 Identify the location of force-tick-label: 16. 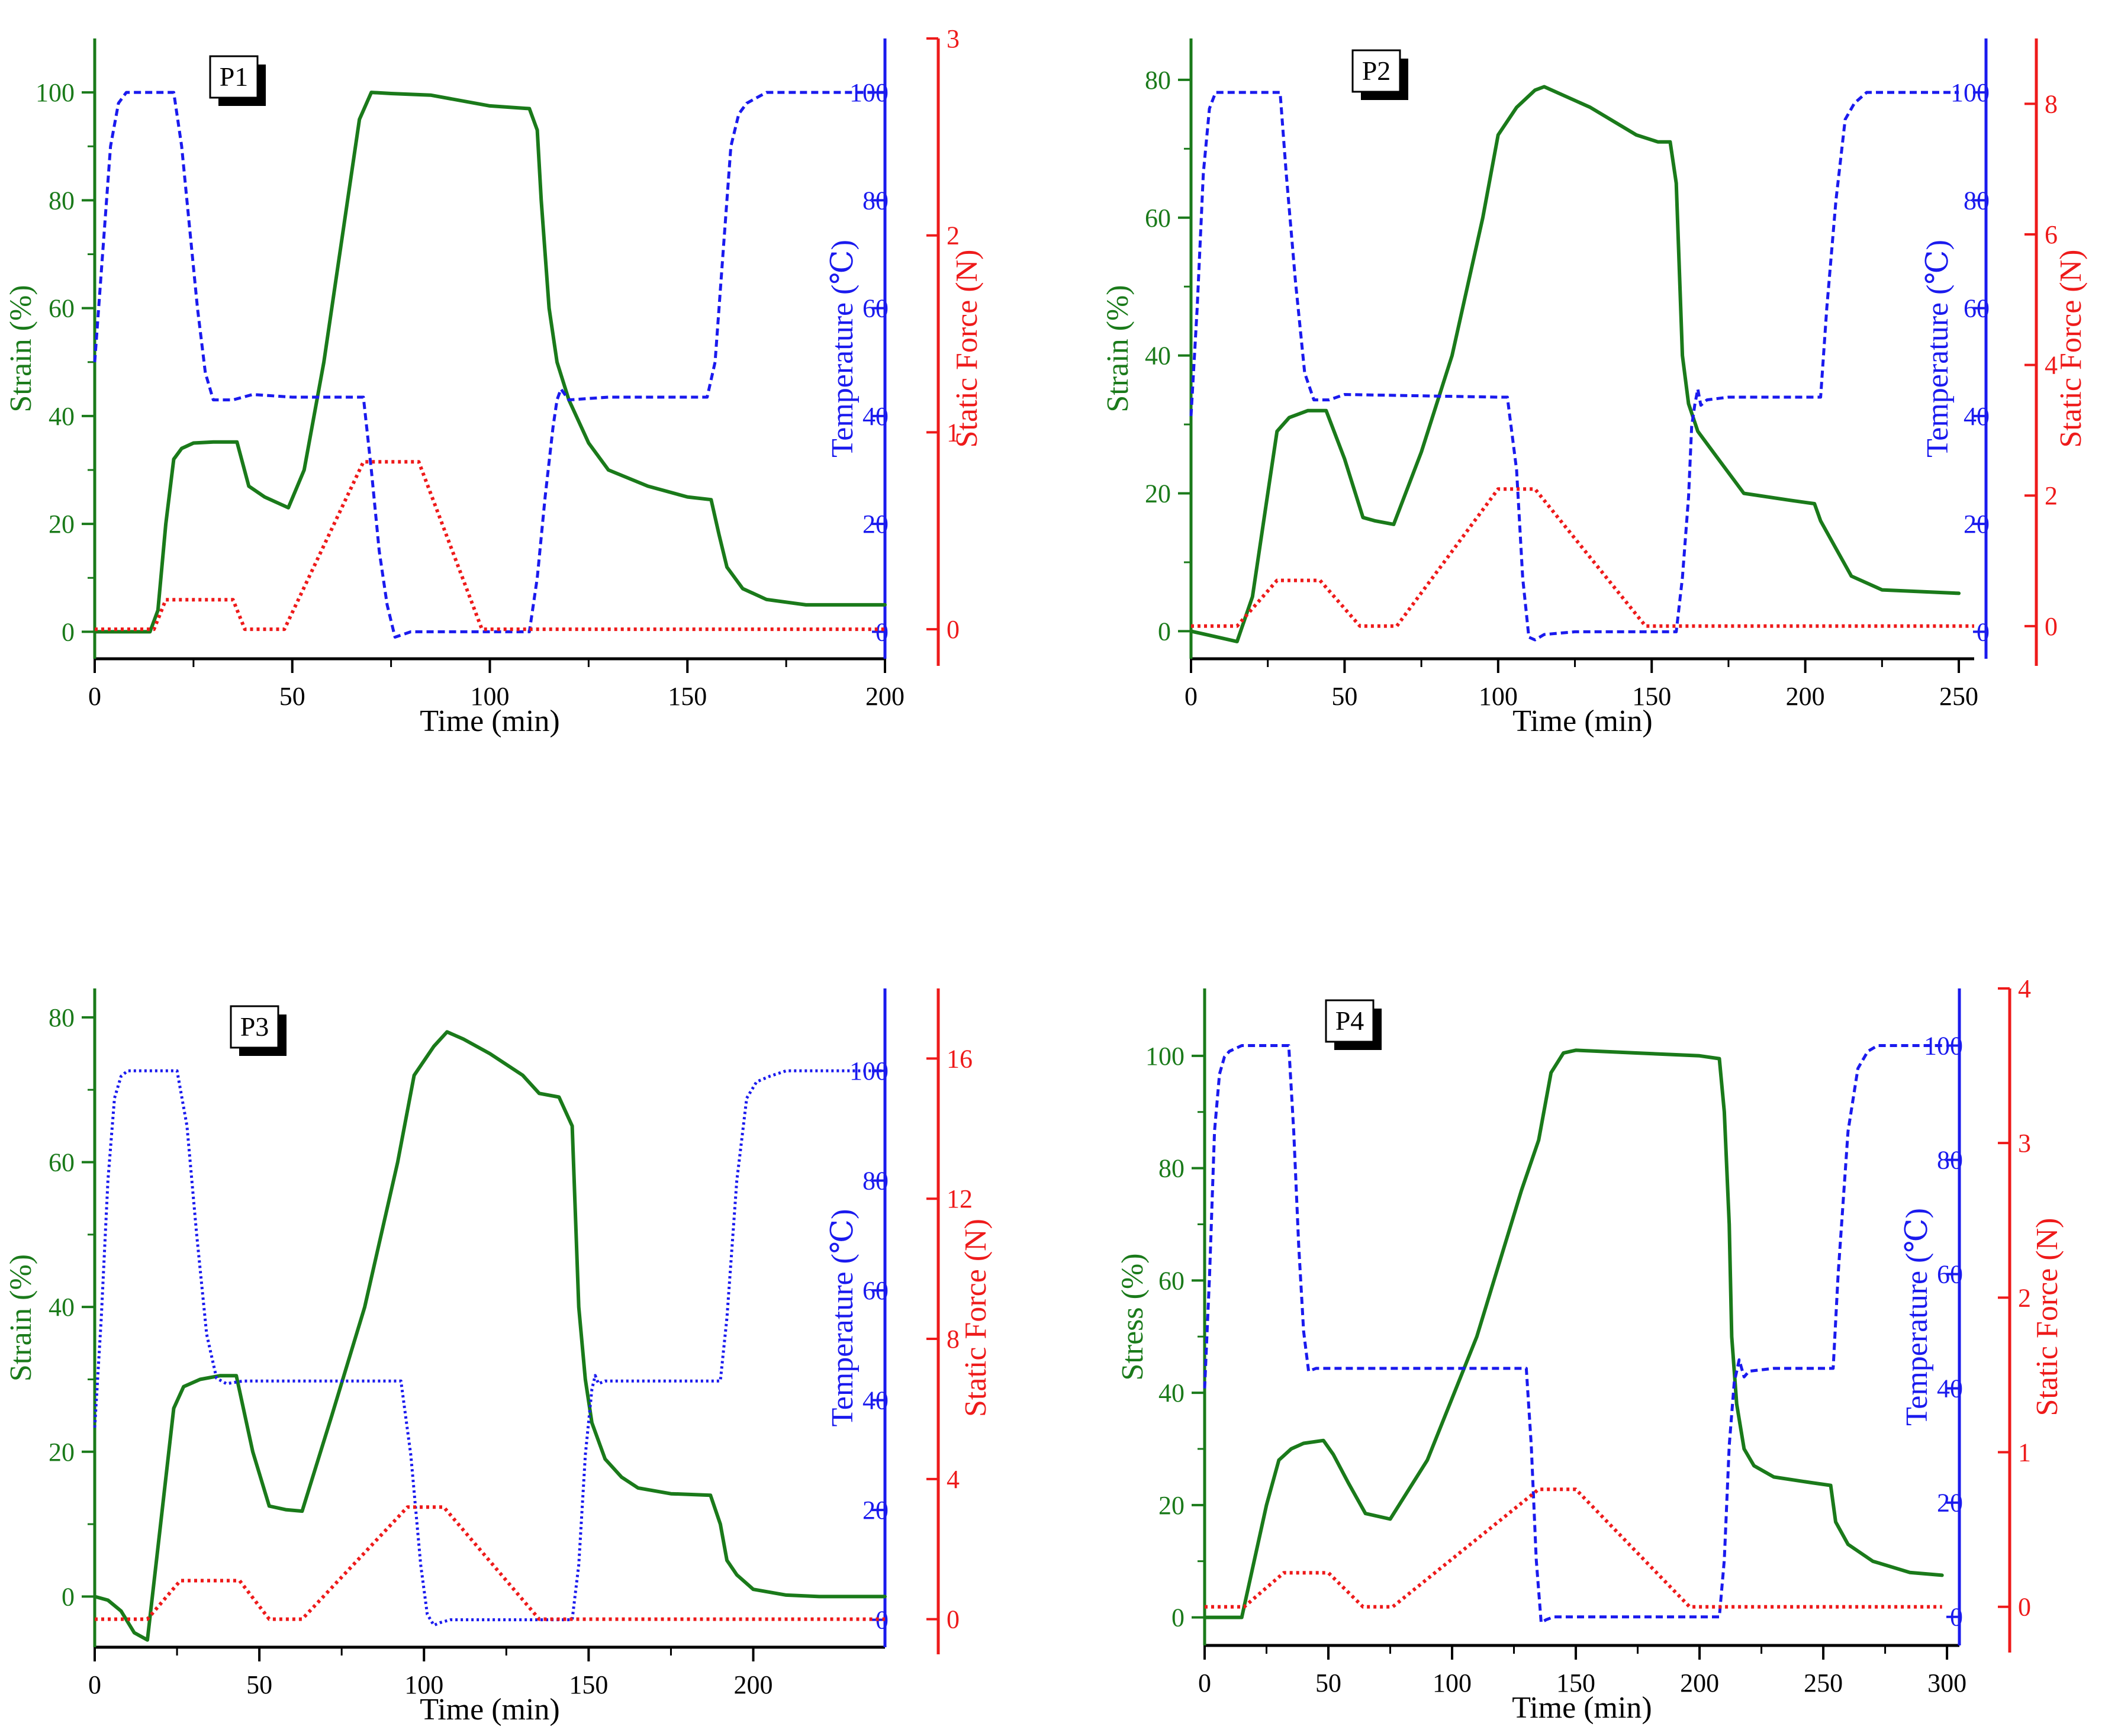
(960, 1058).